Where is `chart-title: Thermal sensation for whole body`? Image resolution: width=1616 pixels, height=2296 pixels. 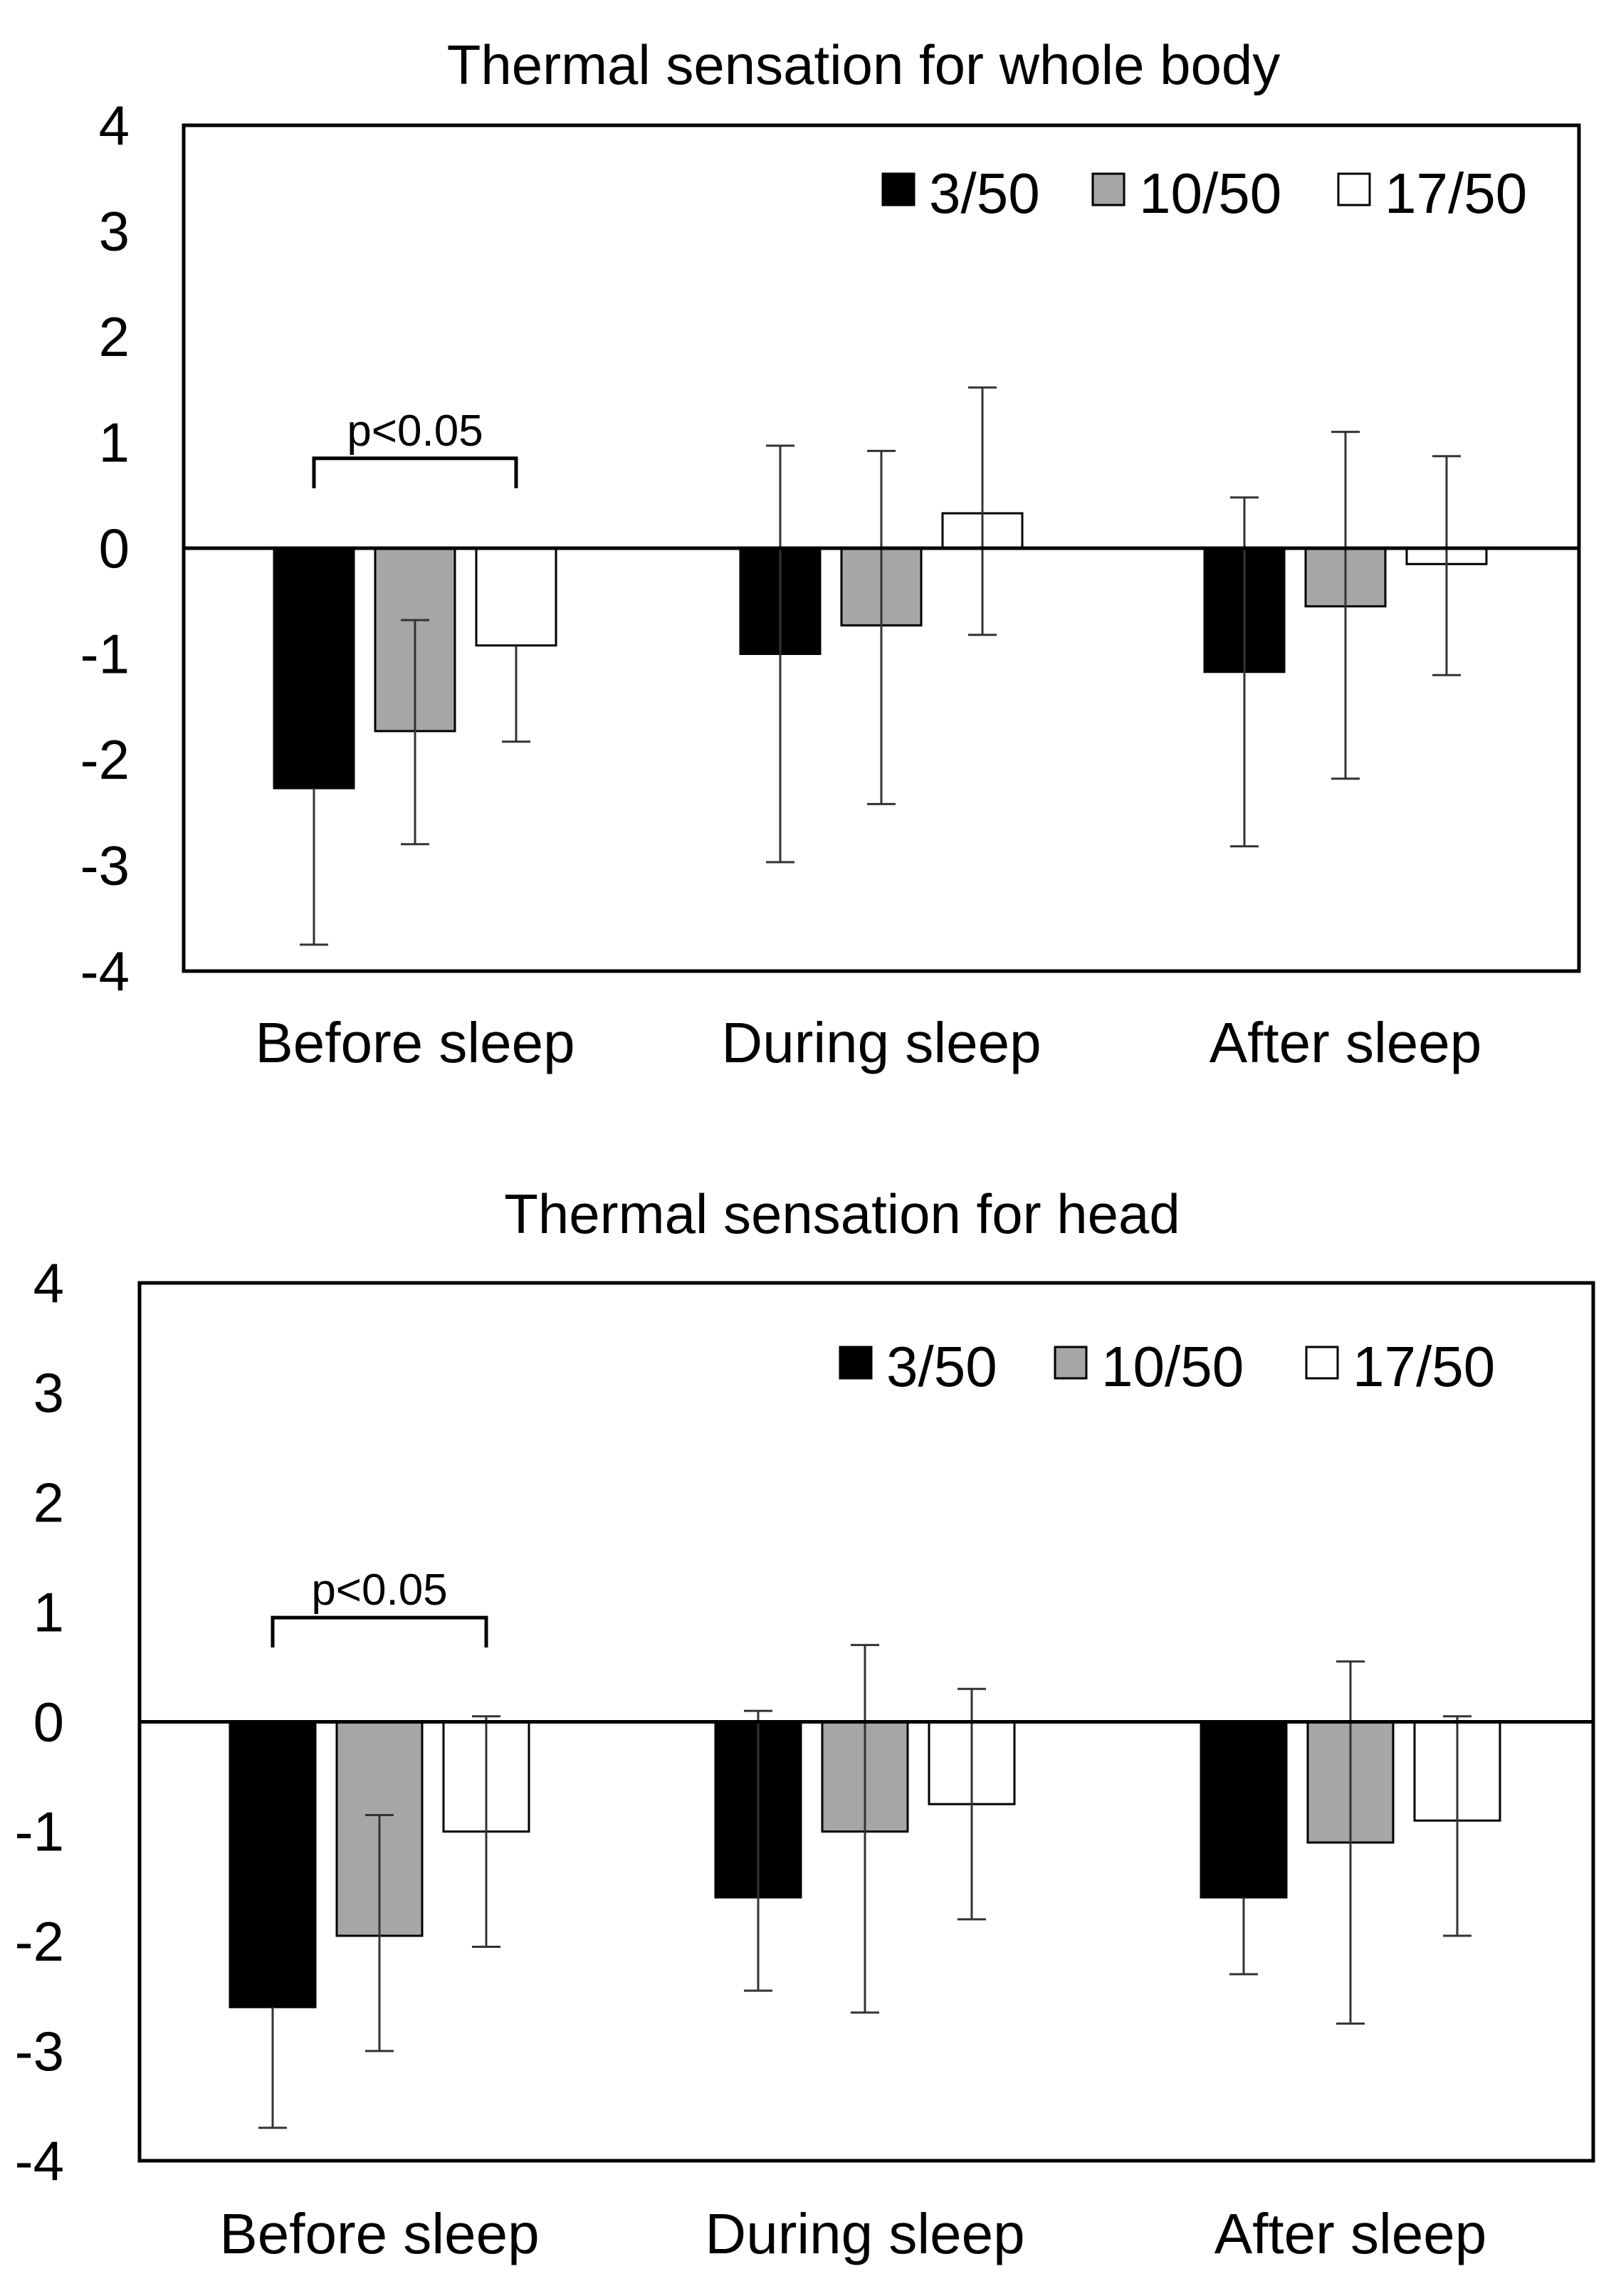
chart-title: Thermal sensation for whole body is located at coordinates (864, 64).